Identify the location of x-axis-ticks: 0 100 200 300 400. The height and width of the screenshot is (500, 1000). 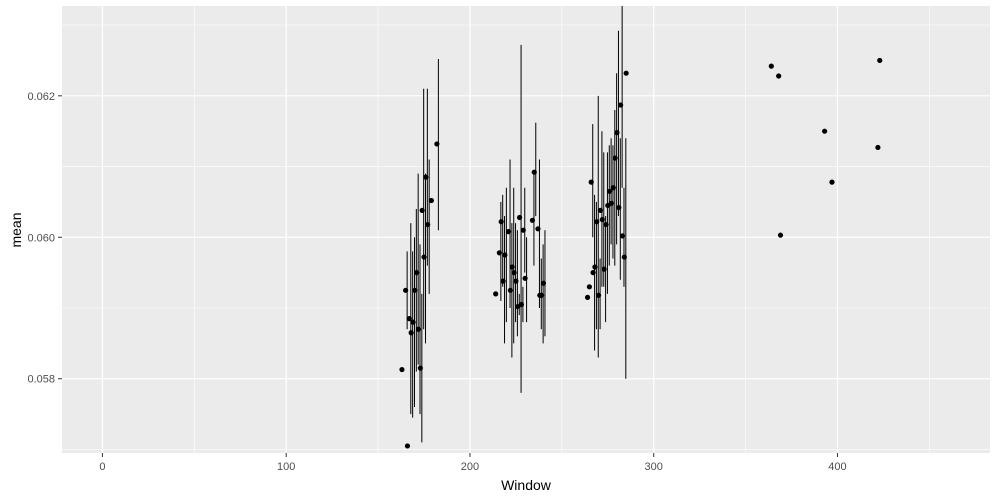
(473, 463).